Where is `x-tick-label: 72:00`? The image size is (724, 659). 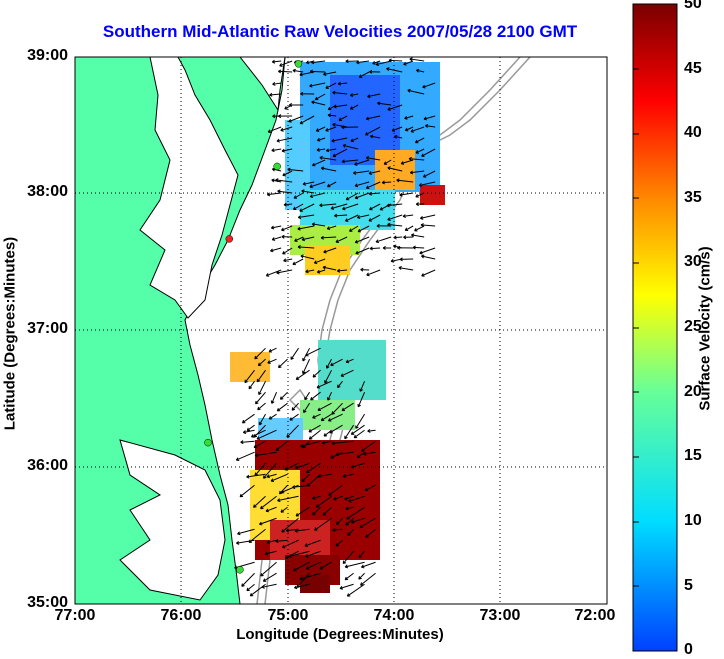 x-tick-label: 72:00 is located at coordinates (595, 615).